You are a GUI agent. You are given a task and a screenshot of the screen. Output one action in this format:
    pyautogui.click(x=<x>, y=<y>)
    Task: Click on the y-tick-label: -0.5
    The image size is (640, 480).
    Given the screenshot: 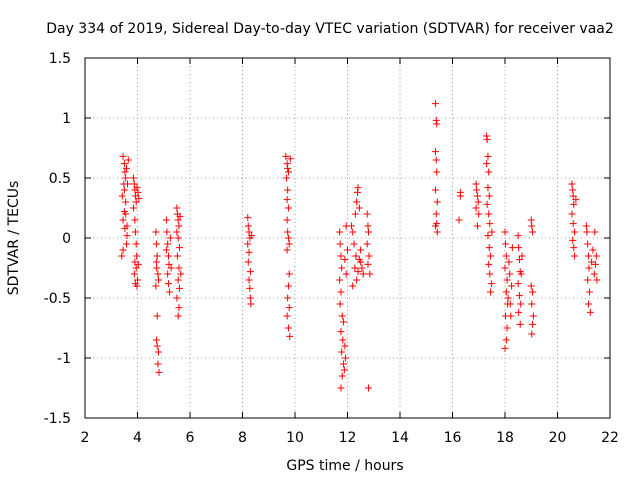 What is the action you would take?
    pyautogui.click(x=57, y=299)
    